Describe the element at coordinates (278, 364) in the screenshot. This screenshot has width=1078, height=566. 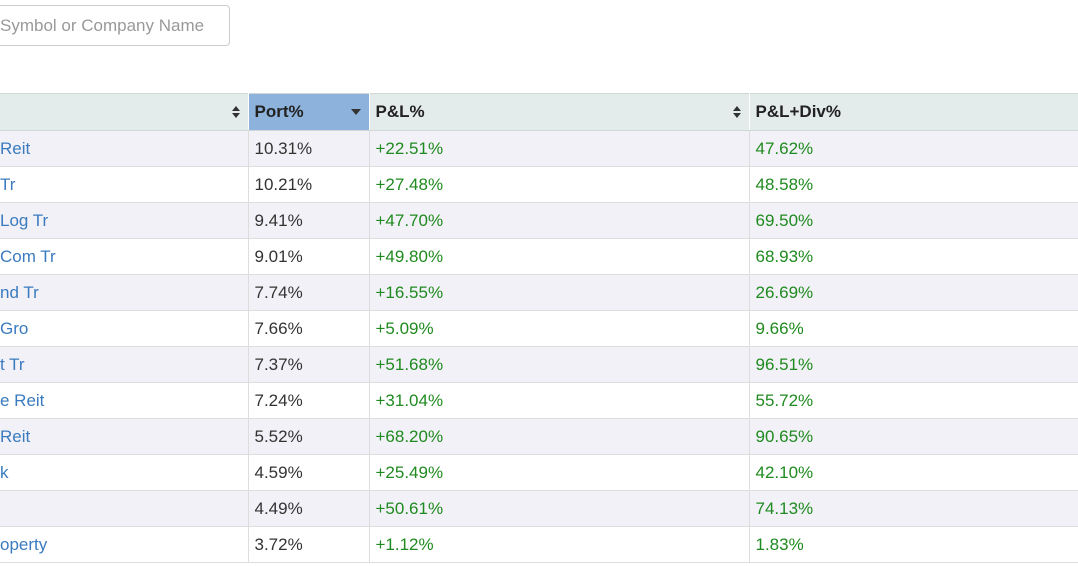
I see `port-percent: 7.37%` at that location.